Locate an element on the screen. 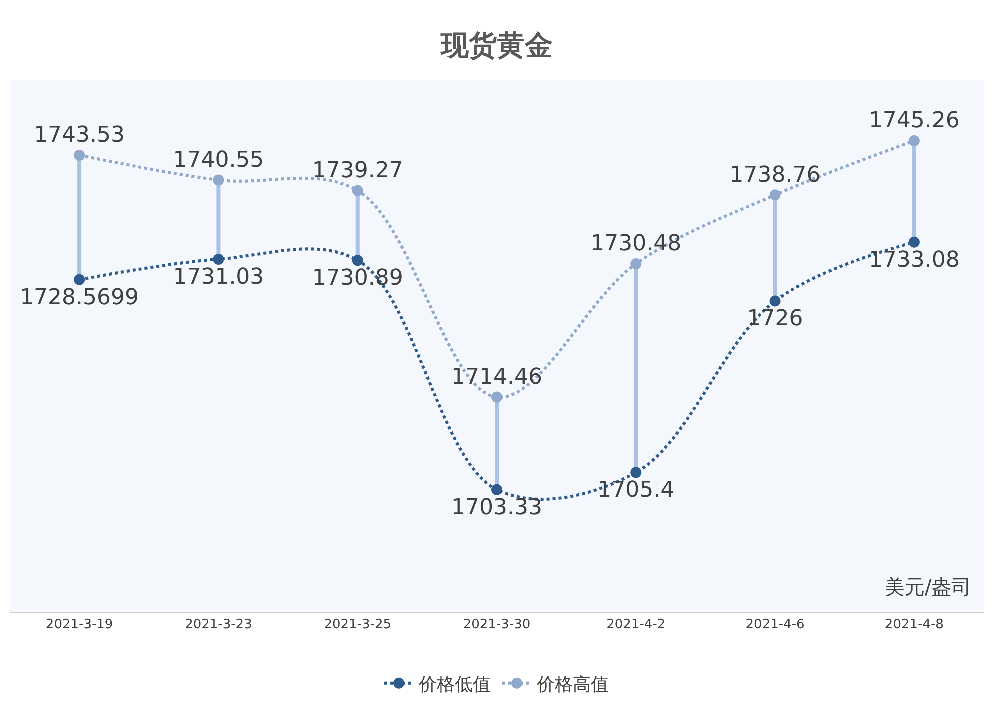 Image resolution: width=994 pixels, height=712 pixels. data-label: 1726 is located at coordinates (775, 319).